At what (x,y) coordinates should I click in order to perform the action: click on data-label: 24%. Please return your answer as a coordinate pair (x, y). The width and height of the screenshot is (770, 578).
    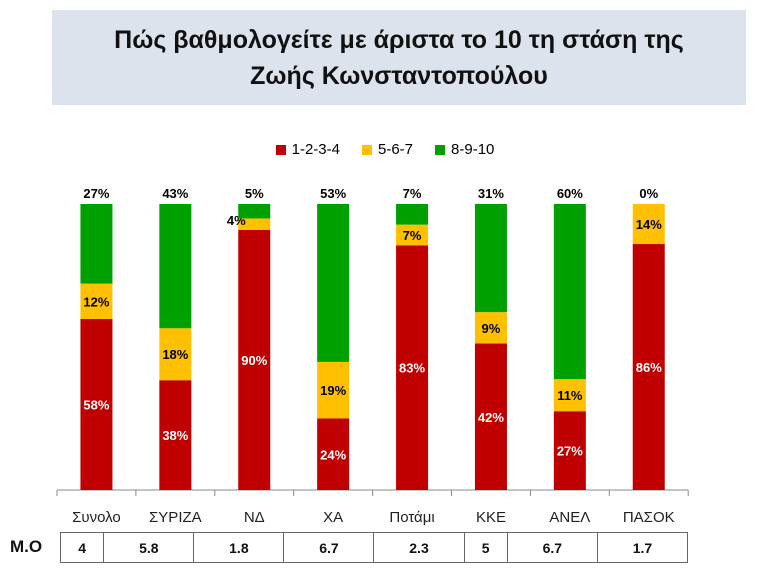
    Looking at the image, I should click on (333, 454).